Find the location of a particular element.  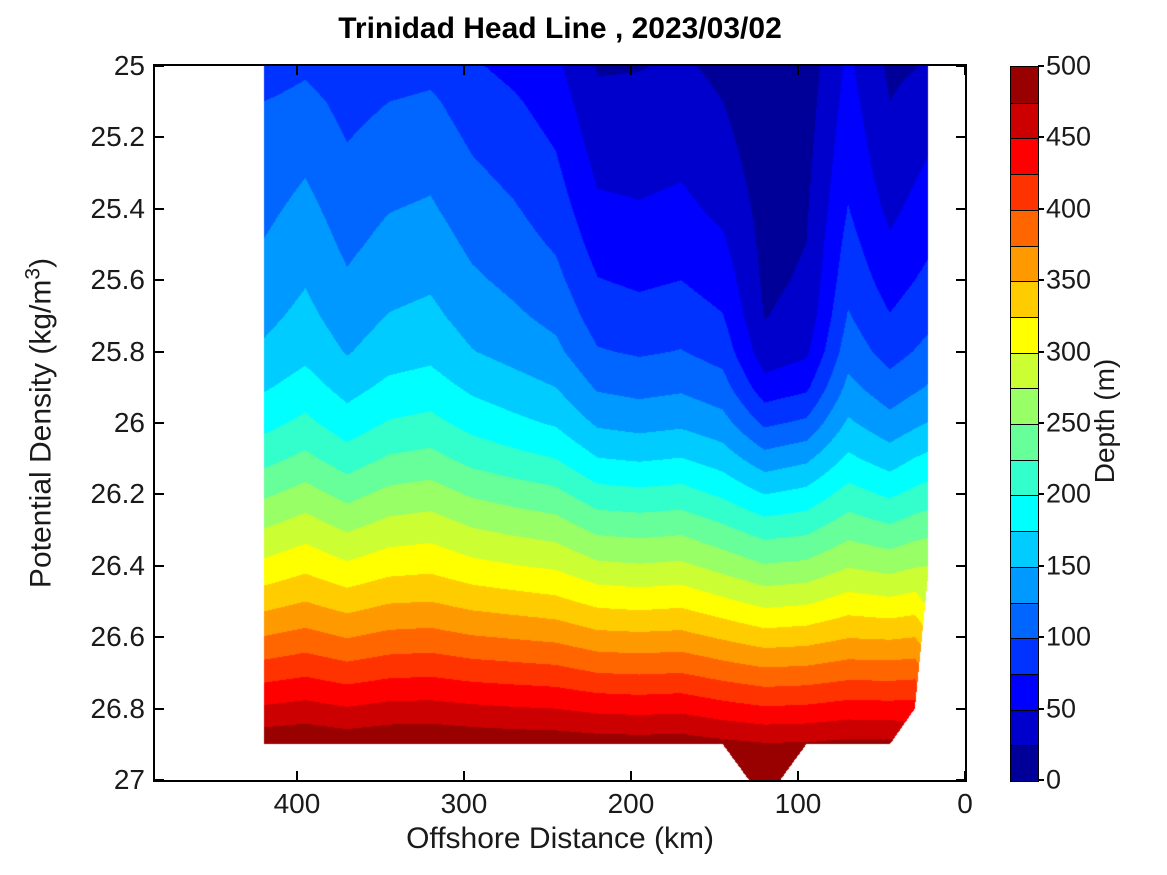

y-tick-label: 25.6 is located at coordinates (118, 280).